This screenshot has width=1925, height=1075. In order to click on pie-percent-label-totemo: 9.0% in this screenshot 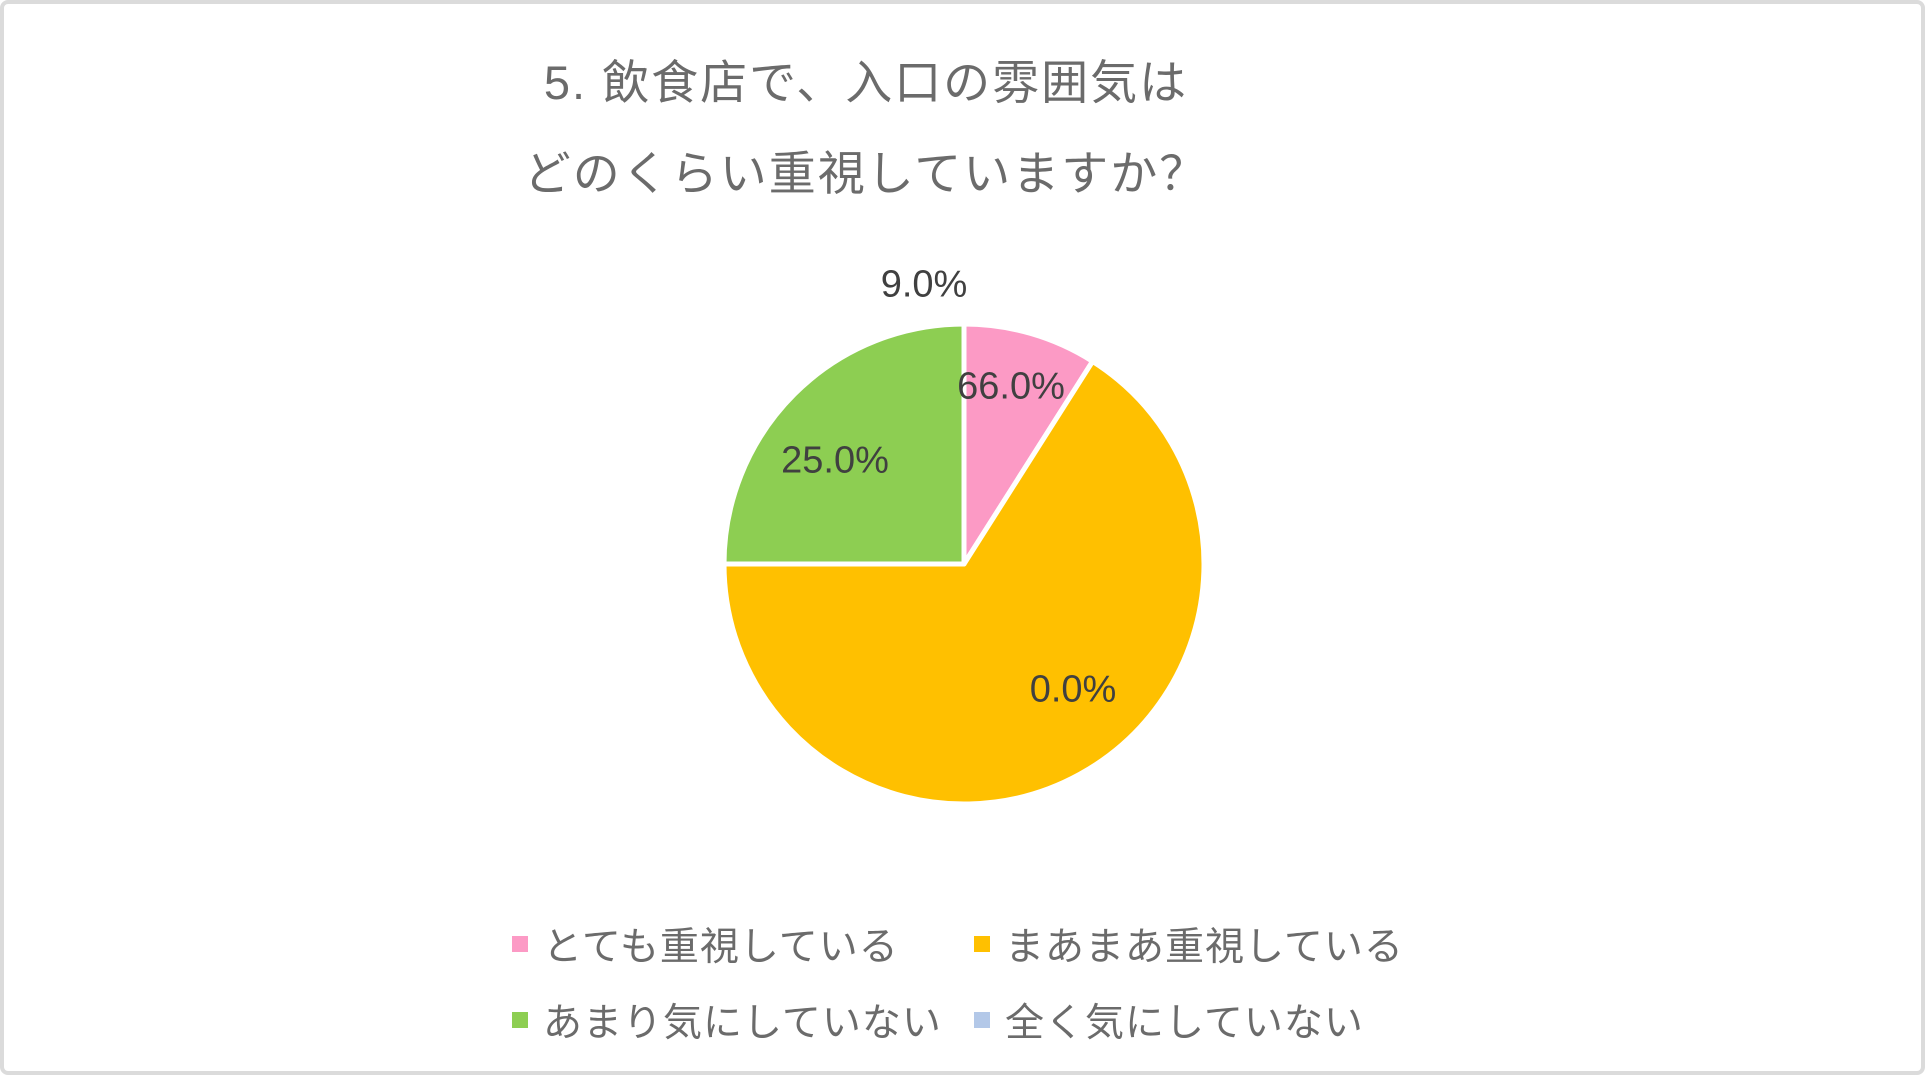, I will do `click(924, 284)`.